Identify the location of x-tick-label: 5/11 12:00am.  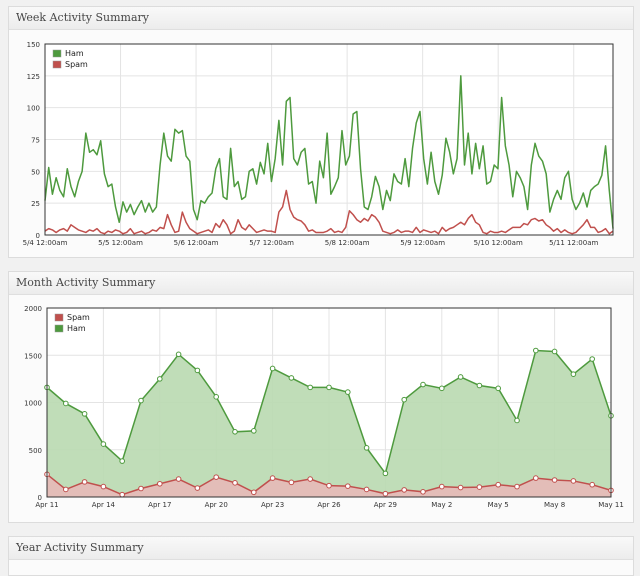
(573, 243).